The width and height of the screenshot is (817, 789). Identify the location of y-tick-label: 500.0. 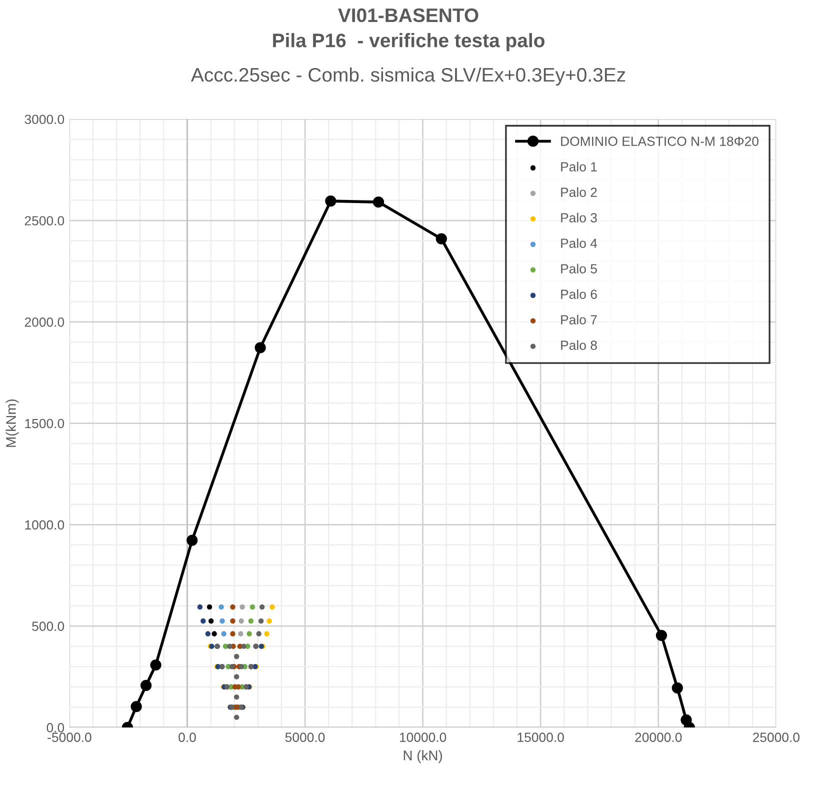
(48, 626).